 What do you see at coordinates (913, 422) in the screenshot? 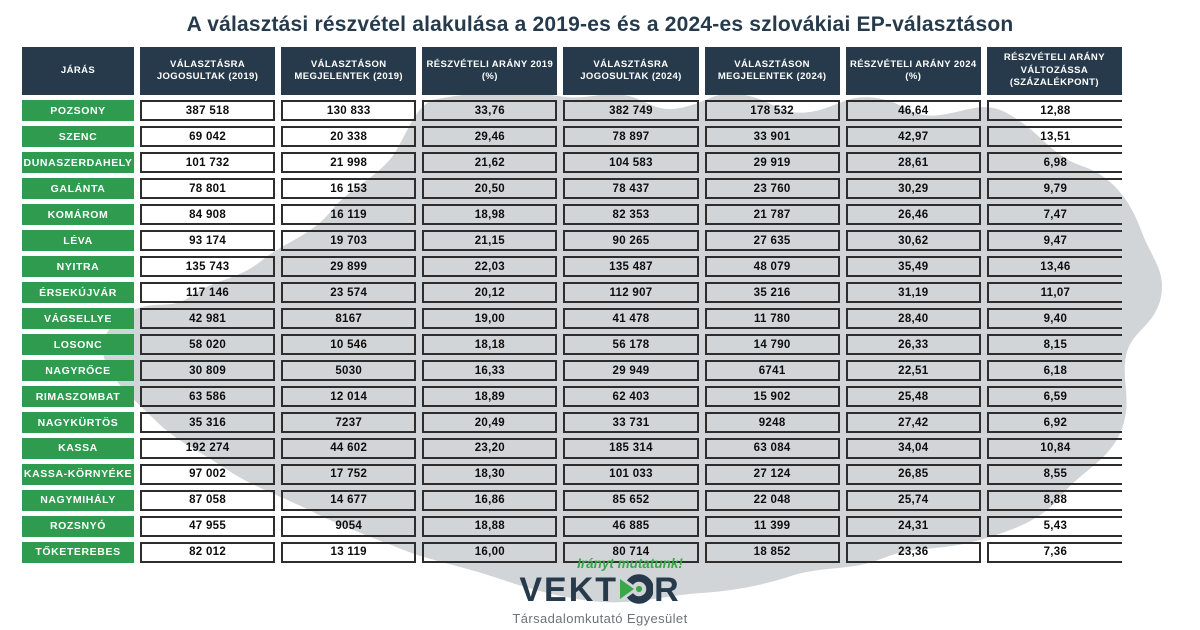
I see `value-cell: 27,42` at bounding box center [913, 422].